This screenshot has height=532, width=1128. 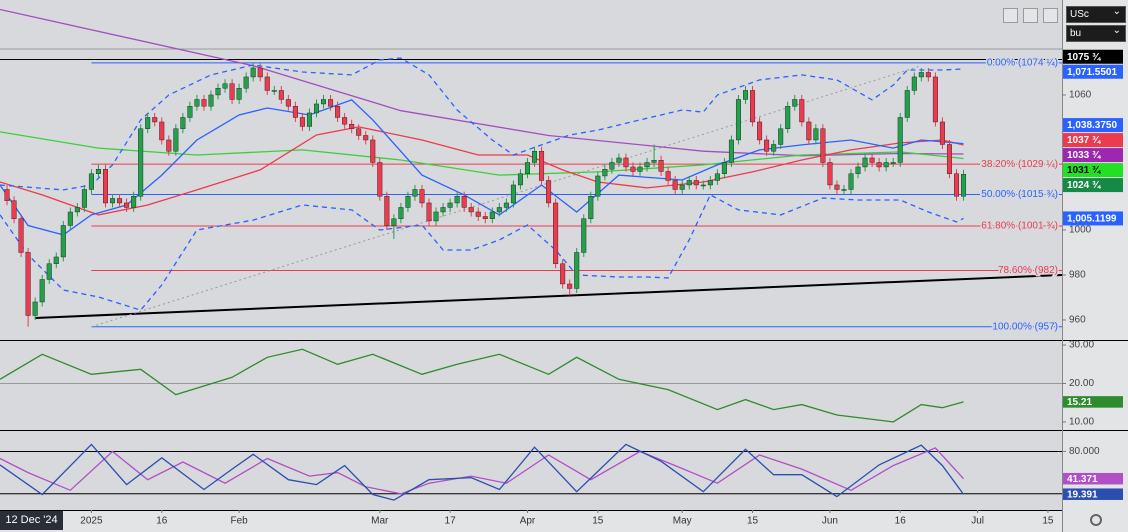 What do you see at coordinates (1096, 520) in the screenshot?
I see `settings-button` at bounding box center [1096, 520].